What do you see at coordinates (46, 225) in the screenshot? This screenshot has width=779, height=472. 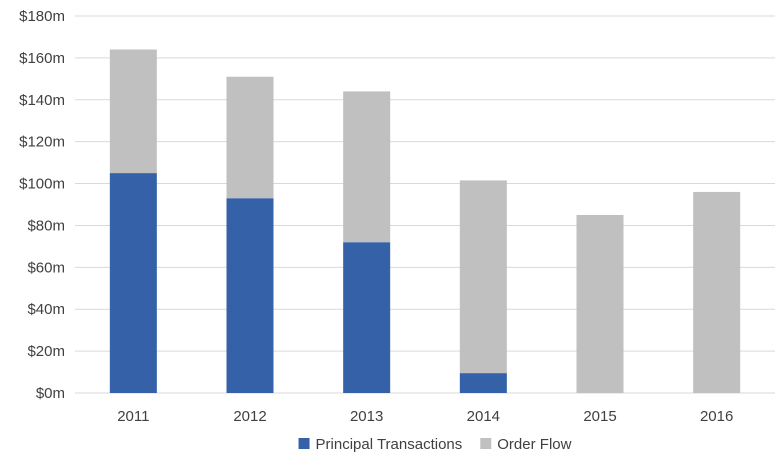 I see `y-tick-label: $80m` at bounding box center [46, 225].